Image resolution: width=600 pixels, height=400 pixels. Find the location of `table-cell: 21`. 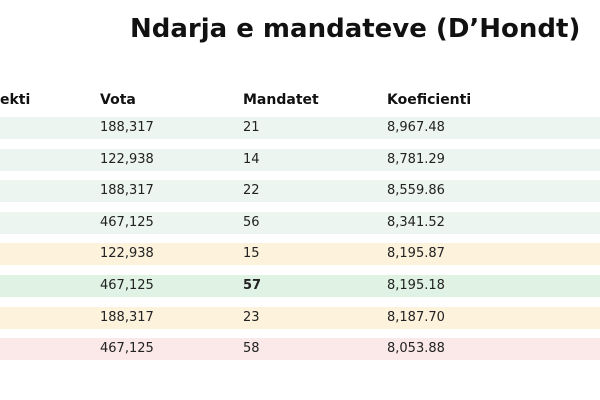

table-cell: 21 is located at coordinates (251, 127).